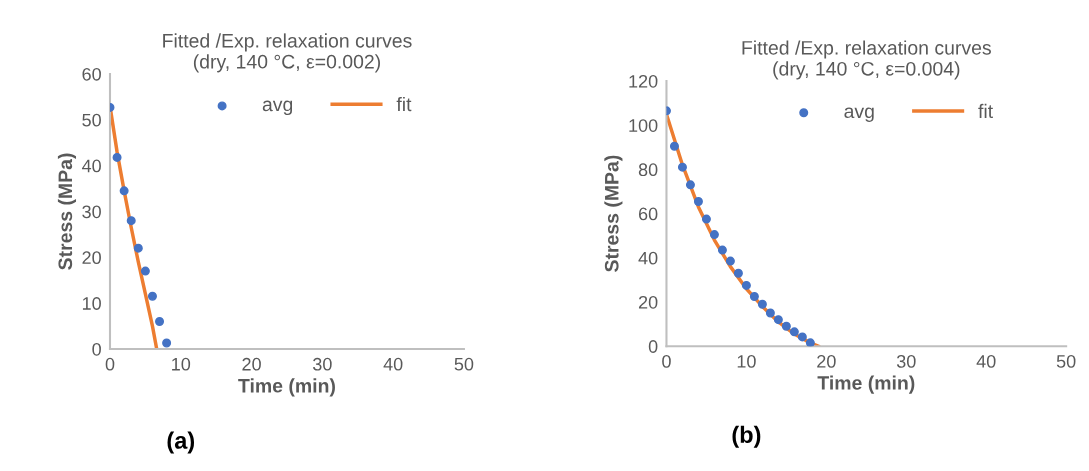 This screenshot has height=471, width=1089. I want to click on y-tick-label: 10, so click(91, 303).